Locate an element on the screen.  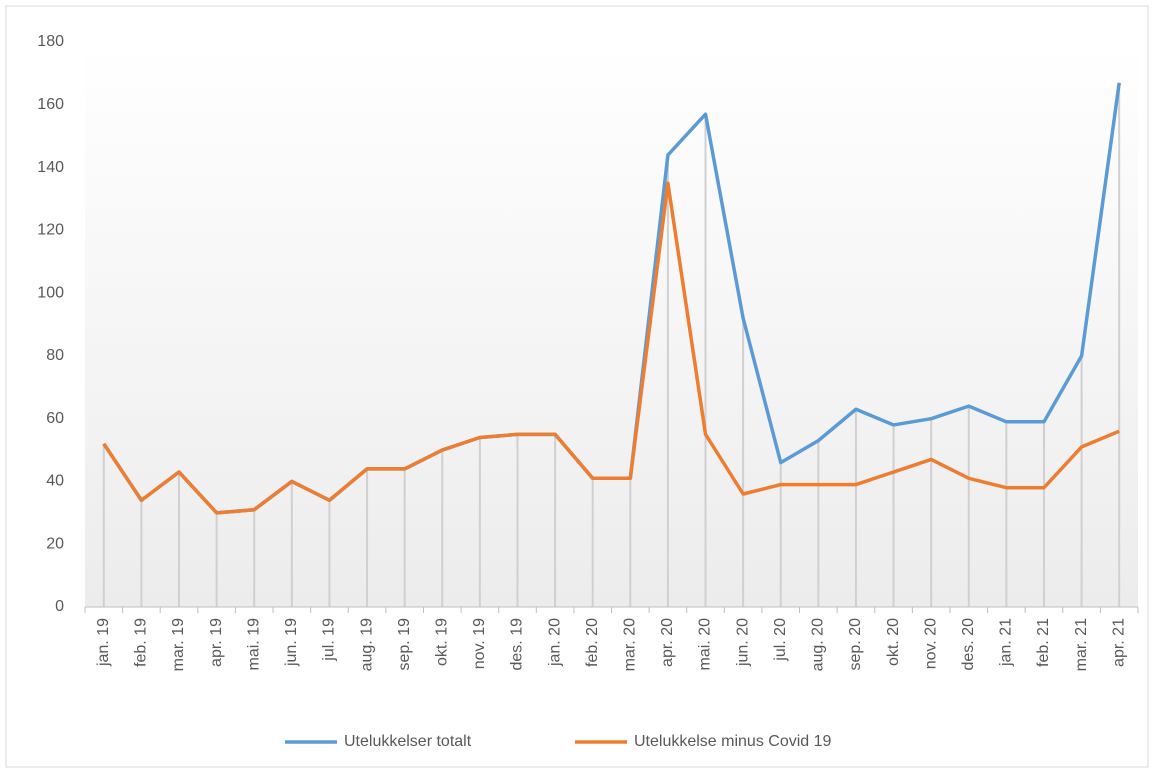
x-tick-label: mai. 19 is located at coordinates (253, 644).